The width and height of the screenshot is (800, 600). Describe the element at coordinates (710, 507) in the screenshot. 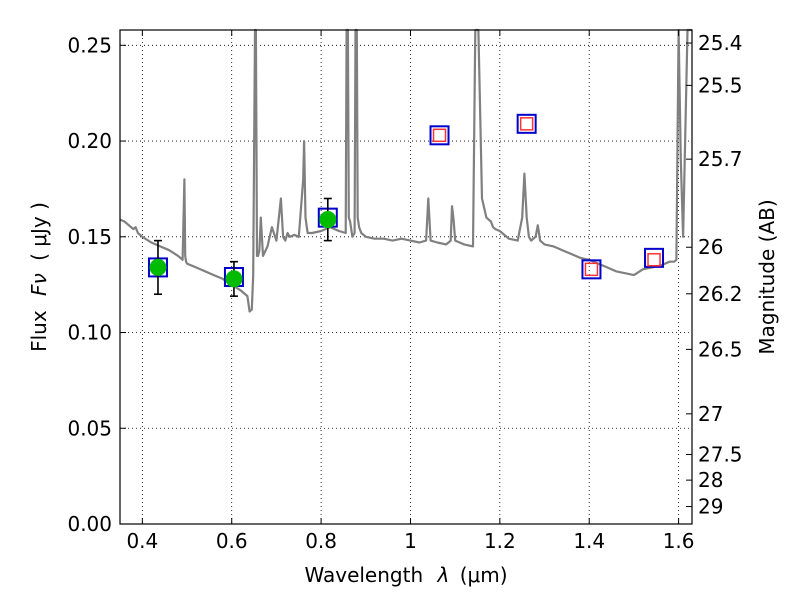

I see `y2-tick-label: 29` at that location.